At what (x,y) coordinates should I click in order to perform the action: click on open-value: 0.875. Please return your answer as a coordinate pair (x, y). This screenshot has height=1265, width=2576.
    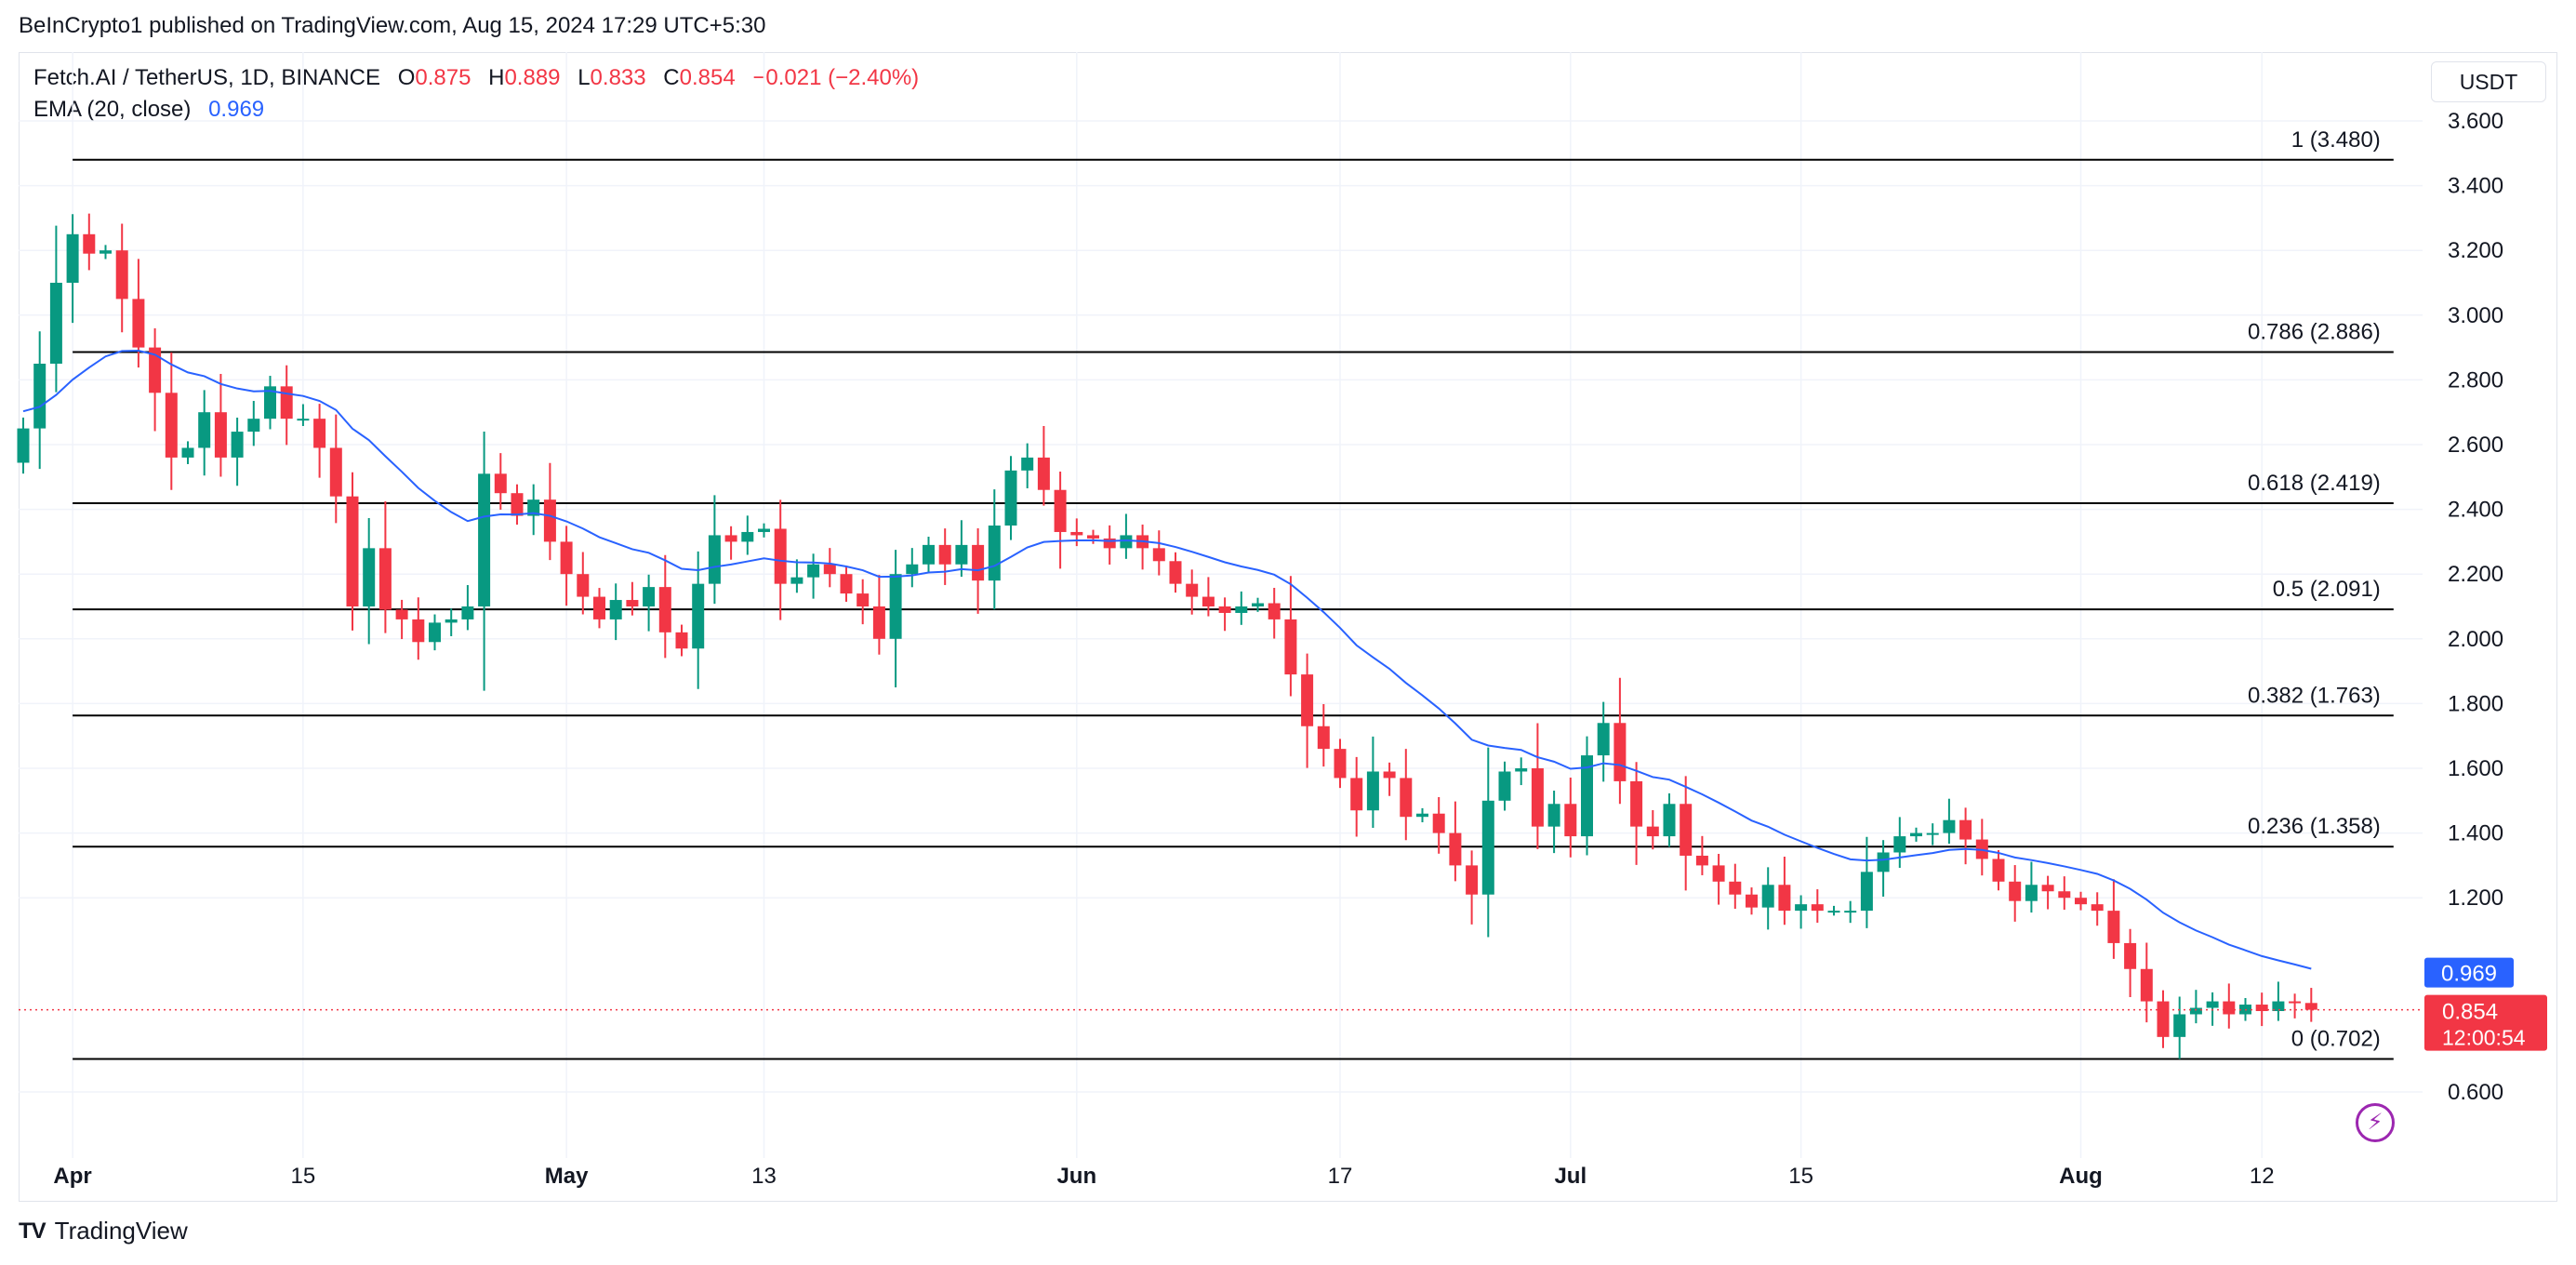
    Looking at the image, I should click on (443, 77).